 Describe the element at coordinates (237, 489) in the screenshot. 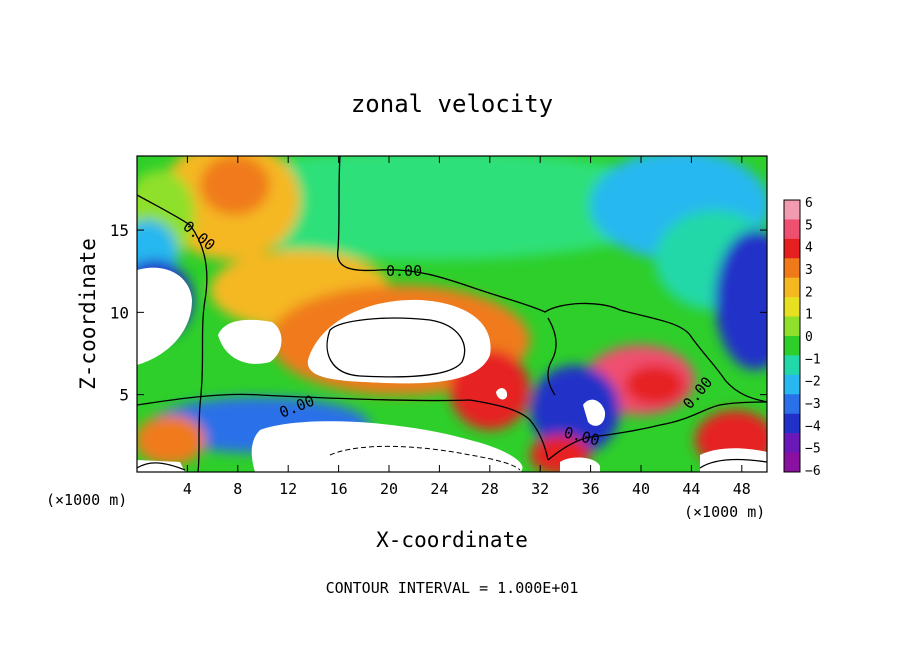

I see `x-tick-label: 8` at that location.